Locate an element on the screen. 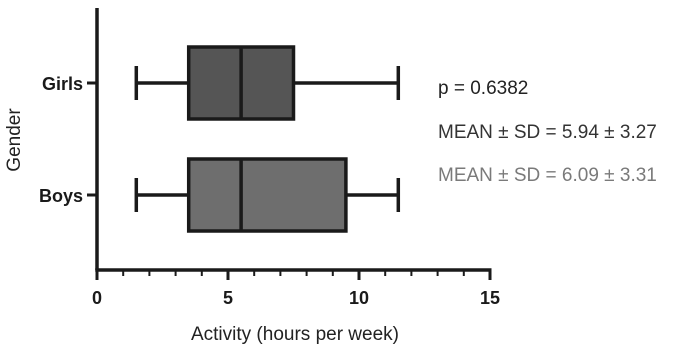 This screenshot has height=350, width=697. x-axis-label: Activity (hours per week) is located at coordinates (295, 334).